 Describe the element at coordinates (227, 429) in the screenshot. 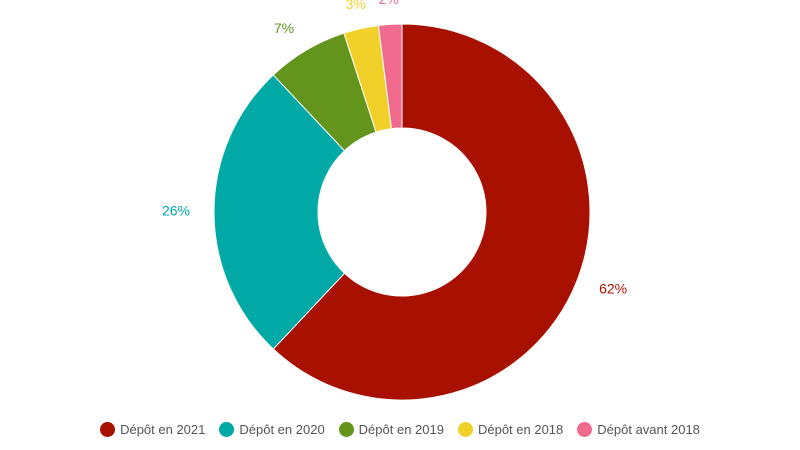

I see `legend-swatch-2020` at that location.